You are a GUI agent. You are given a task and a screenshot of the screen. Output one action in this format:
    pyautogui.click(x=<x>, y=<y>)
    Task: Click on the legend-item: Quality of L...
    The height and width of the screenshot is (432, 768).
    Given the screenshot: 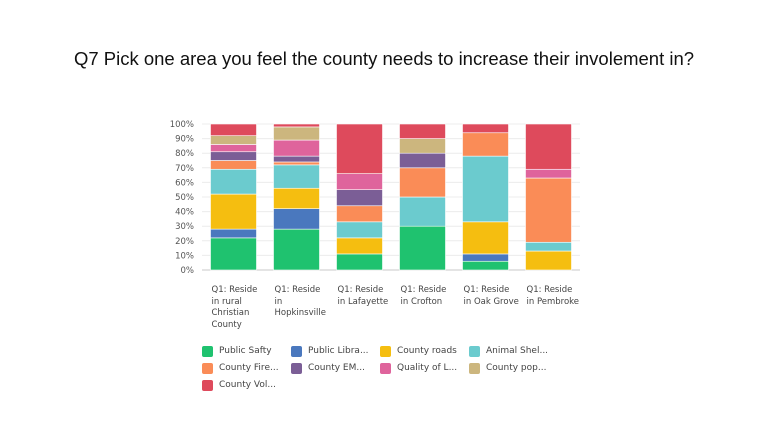 What is the action you would take?
    pyautogui.click(x=424, y=368)
    